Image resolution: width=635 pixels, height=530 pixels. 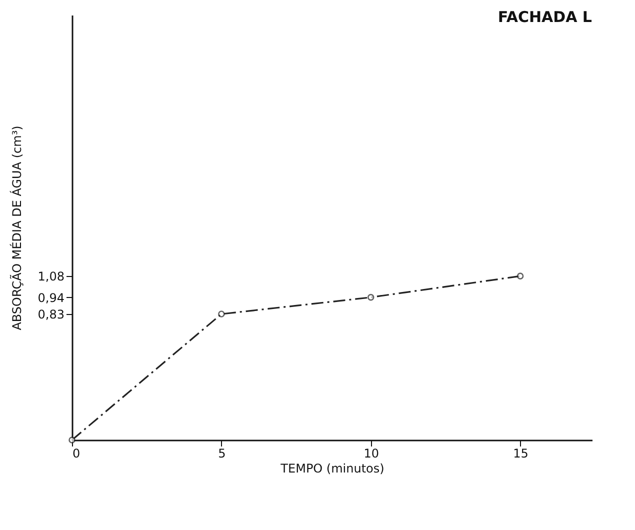 What do you see at coordinates (222, 453) in the screenshot?
I see `x-tick-label: 5` at bounding box center [222, 453].